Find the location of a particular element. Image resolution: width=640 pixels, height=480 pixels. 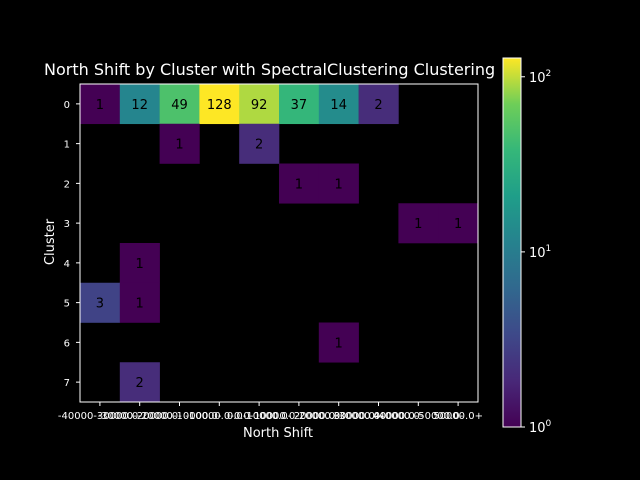

x-tick-label: 20000.0-30000.0- is located at coordinates (339, 416).